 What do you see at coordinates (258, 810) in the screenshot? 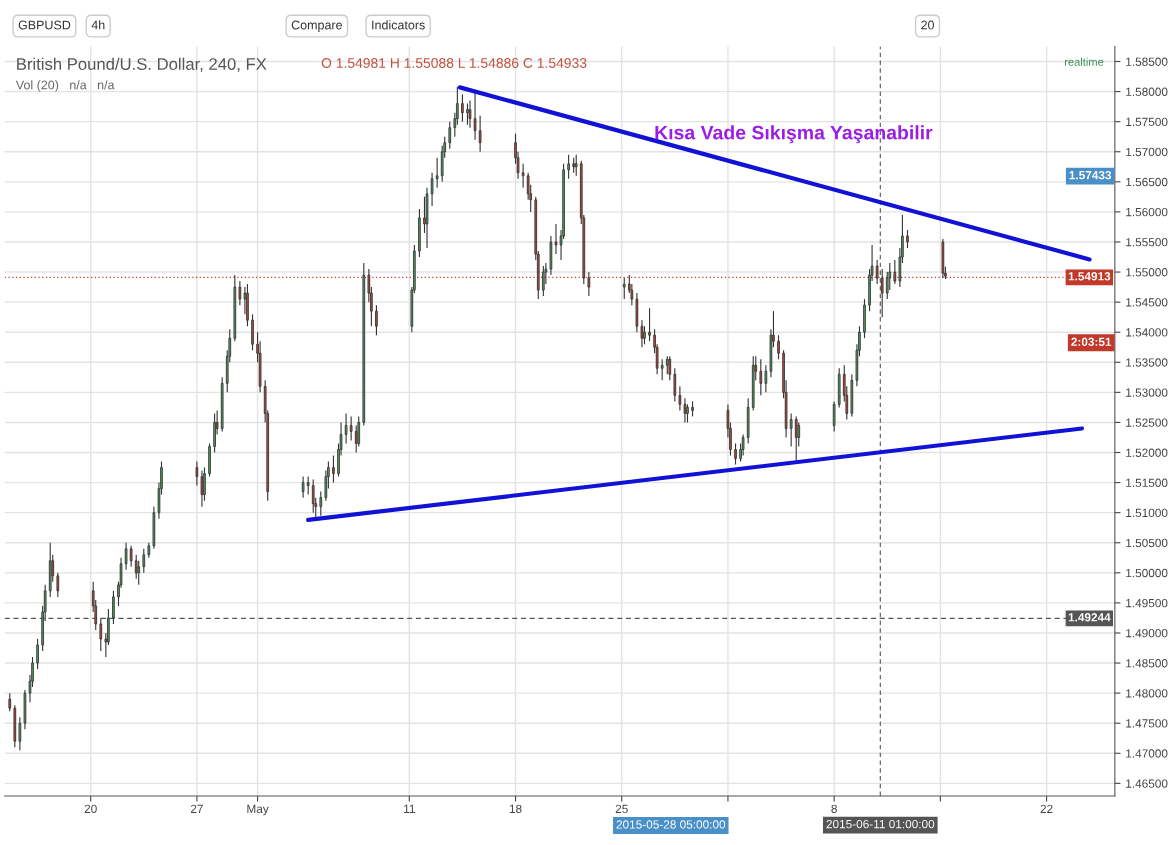
I see `x-tick-label: May` at bounding box center [258, 810].